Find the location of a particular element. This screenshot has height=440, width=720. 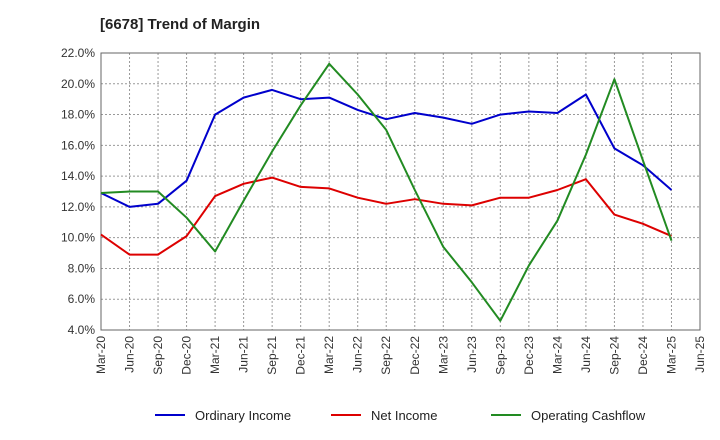

x-tick-label: Jun-25 is located at coordinates (700, 354).